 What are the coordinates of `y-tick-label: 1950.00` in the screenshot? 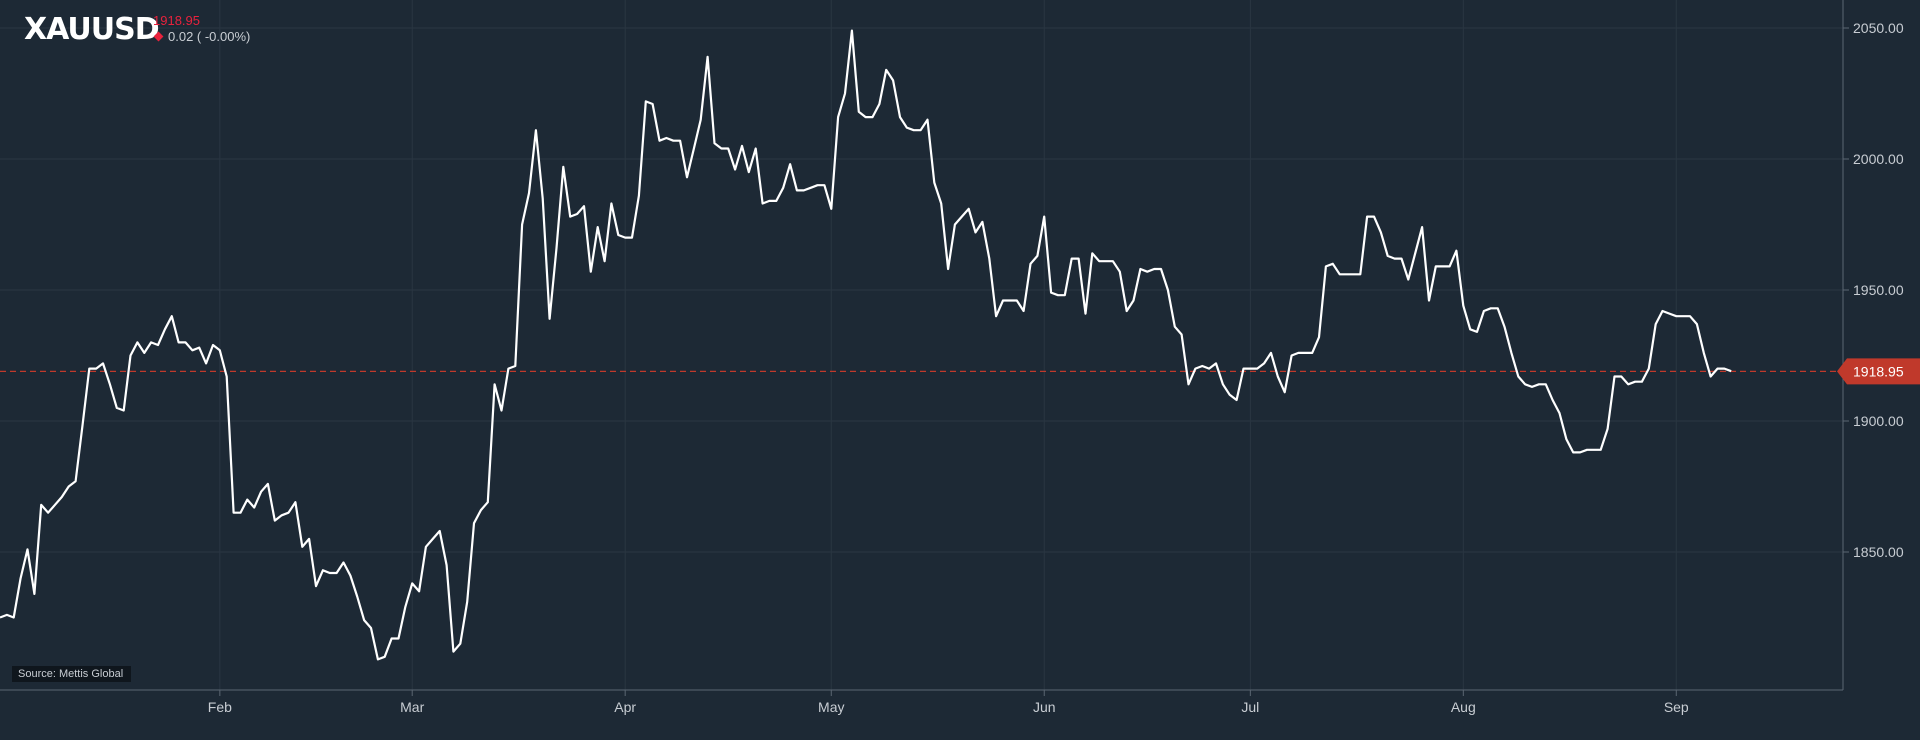 It's located at (1878, 290).